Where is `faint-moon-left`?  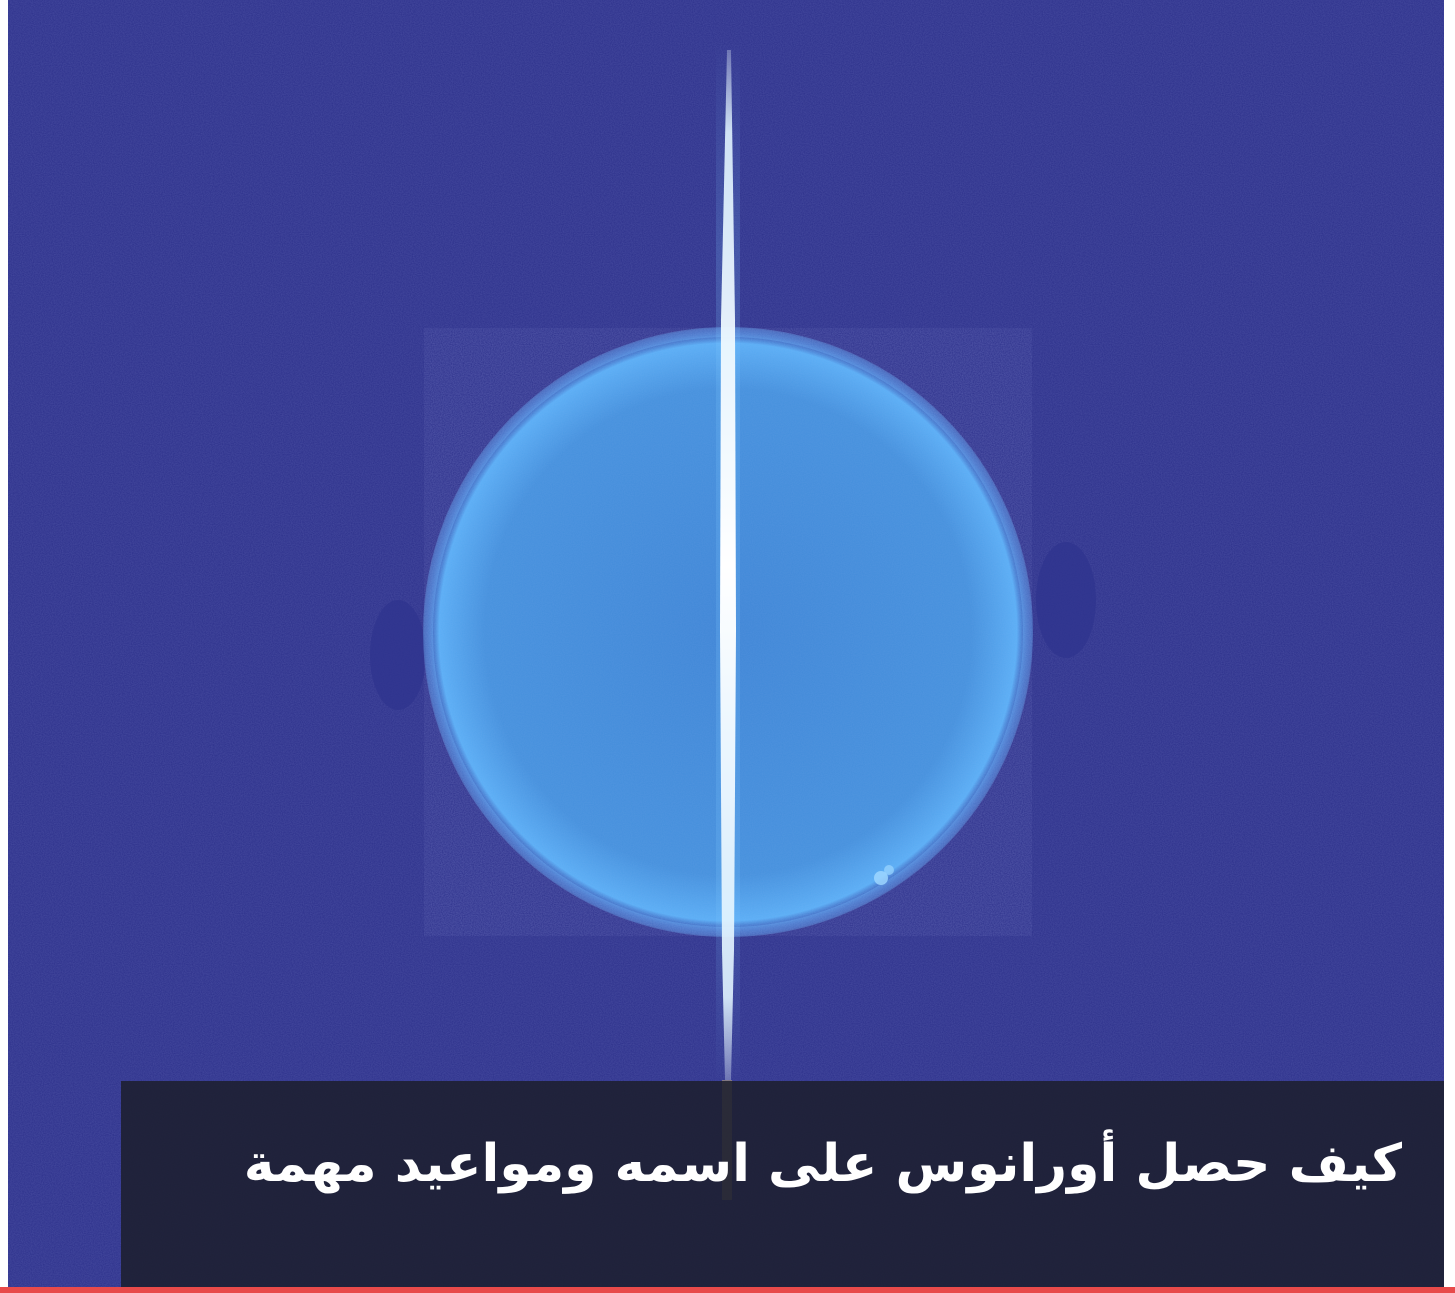 faint-moon-left is located at coordinates (398, 655).